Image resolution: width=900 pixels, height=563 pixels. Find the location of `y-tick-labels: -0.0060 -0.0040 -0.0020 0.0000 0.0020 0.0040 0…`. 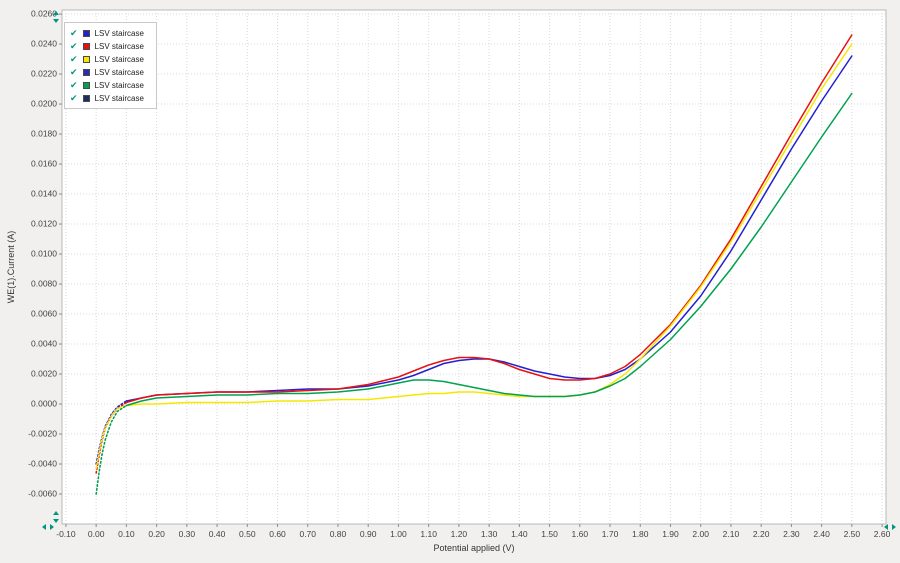

y-tick-labels: -0.0060 -0.0040 -0.0020 0.0000 0.0020 0.0040 0… is located at coordinates (42, 254).